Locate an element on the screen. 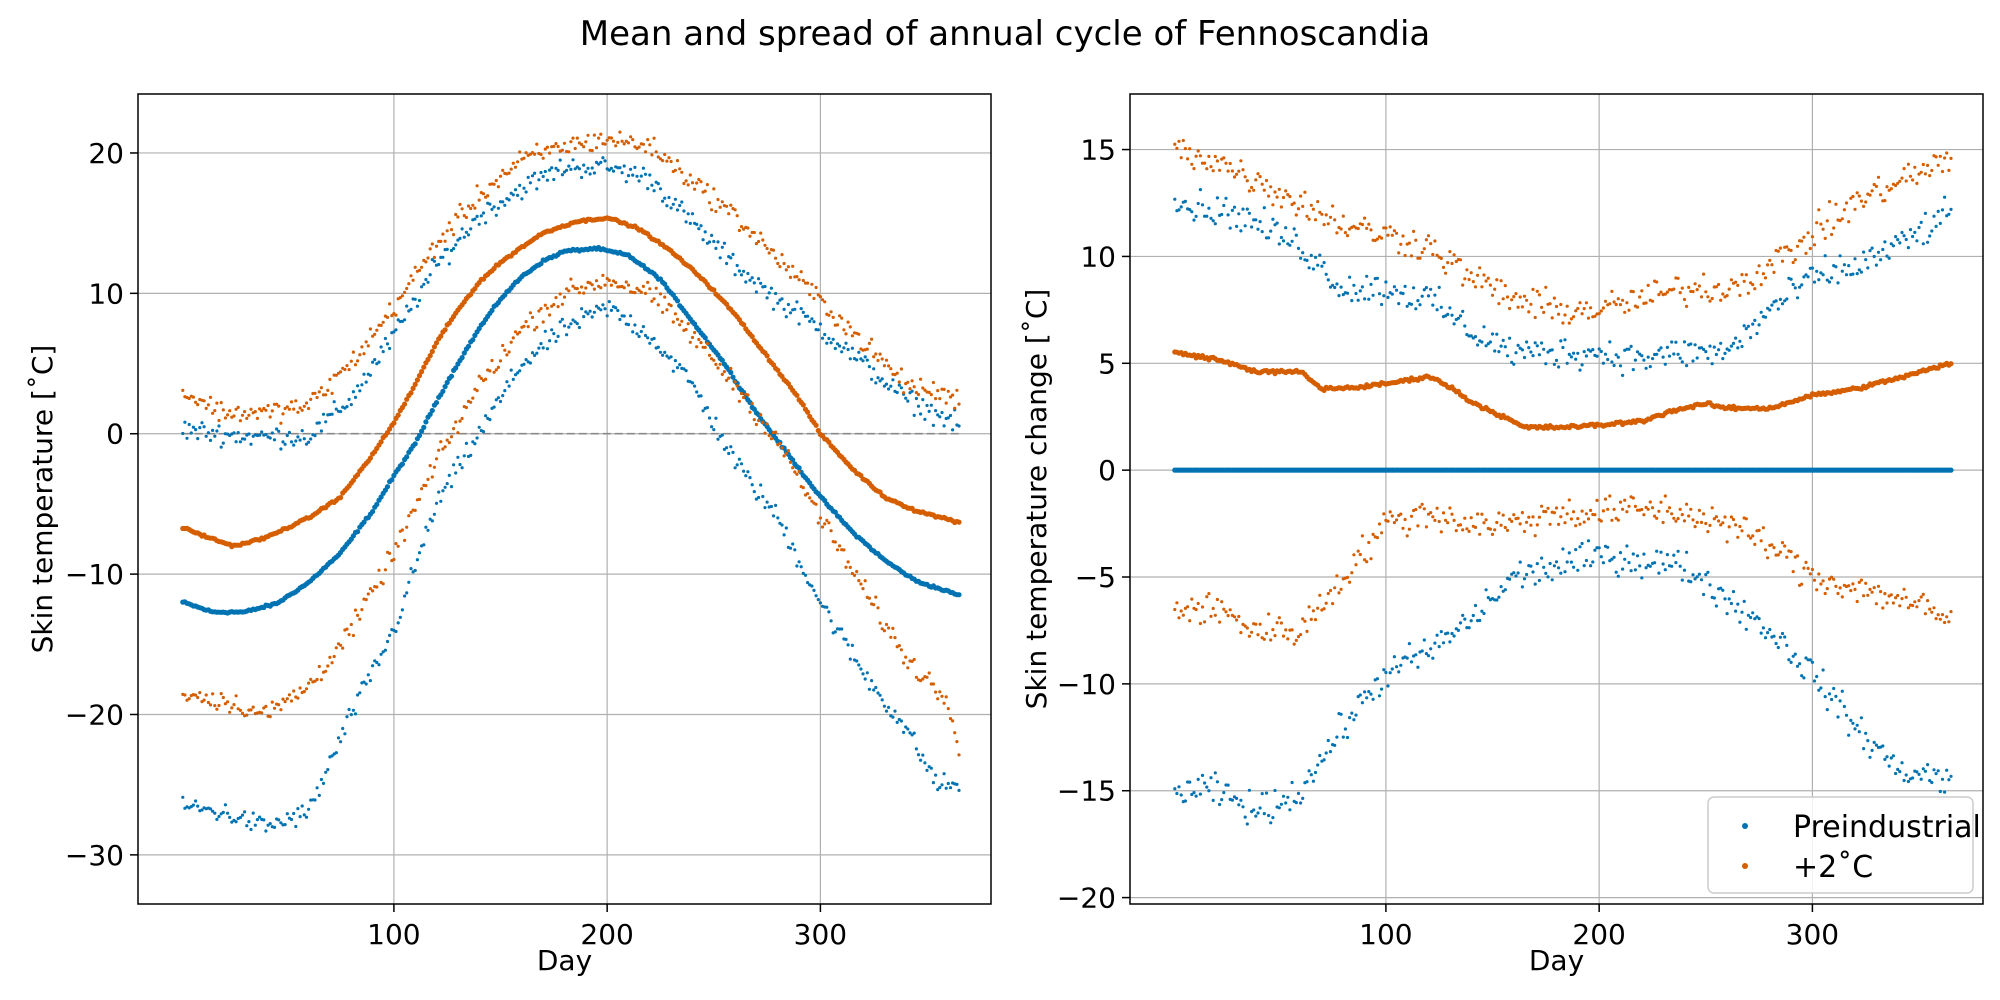 The height and width of the screenshot is (1000, 2000). series-0-mean is located at coordinates (571, 430).